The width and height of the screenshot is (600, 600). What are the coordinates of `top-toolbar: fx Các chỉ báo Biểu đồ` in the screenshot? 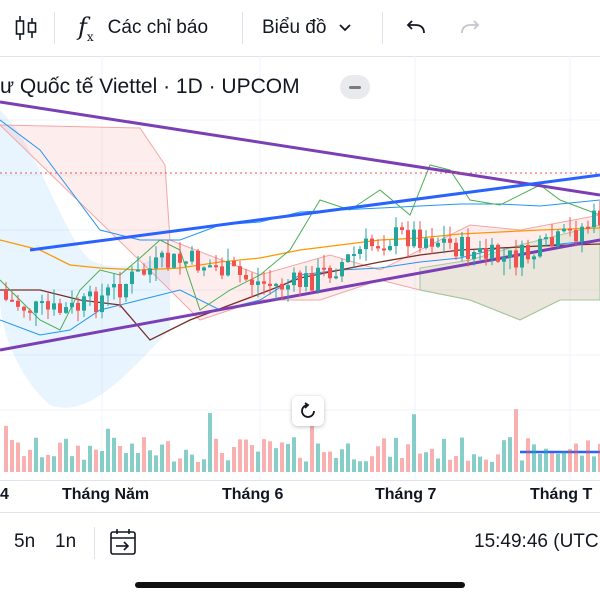 It's located at (300, 28).